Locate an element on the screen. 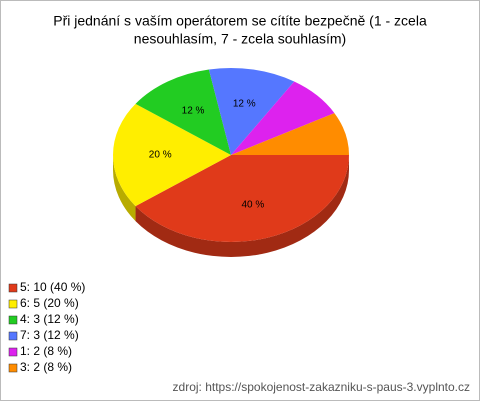  legend-label: 6: 5 (20 %) is located at coordinates (49, 303).